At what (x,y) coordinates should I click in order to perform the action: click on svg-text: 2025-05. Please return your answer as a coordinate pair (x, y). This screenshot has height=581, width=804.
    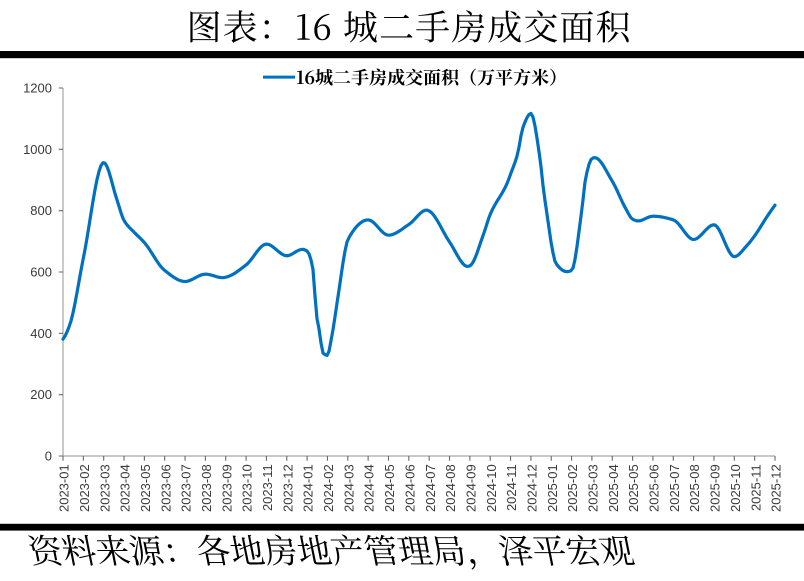
    Looking at the image, I should click on (633, 488).